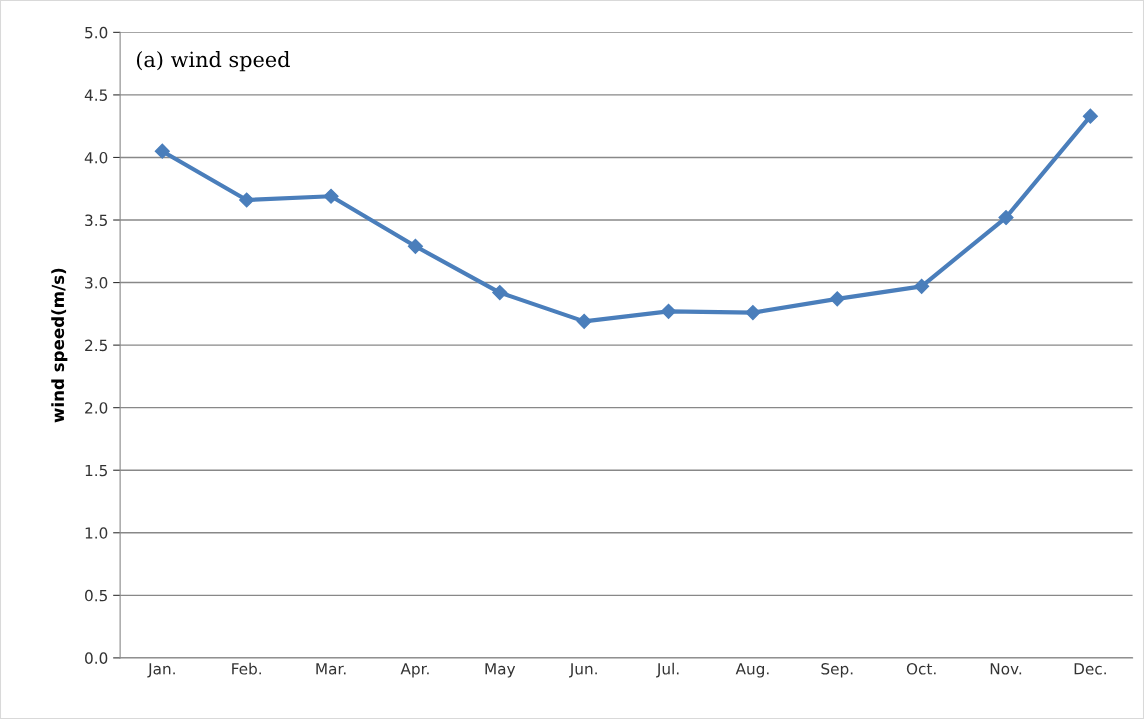 The width and height of the screenshot is (1144, 719). Describe the element at coordinates (1090, 669) in the screenshot. I see `x-tick-label: Dec.` at that location.